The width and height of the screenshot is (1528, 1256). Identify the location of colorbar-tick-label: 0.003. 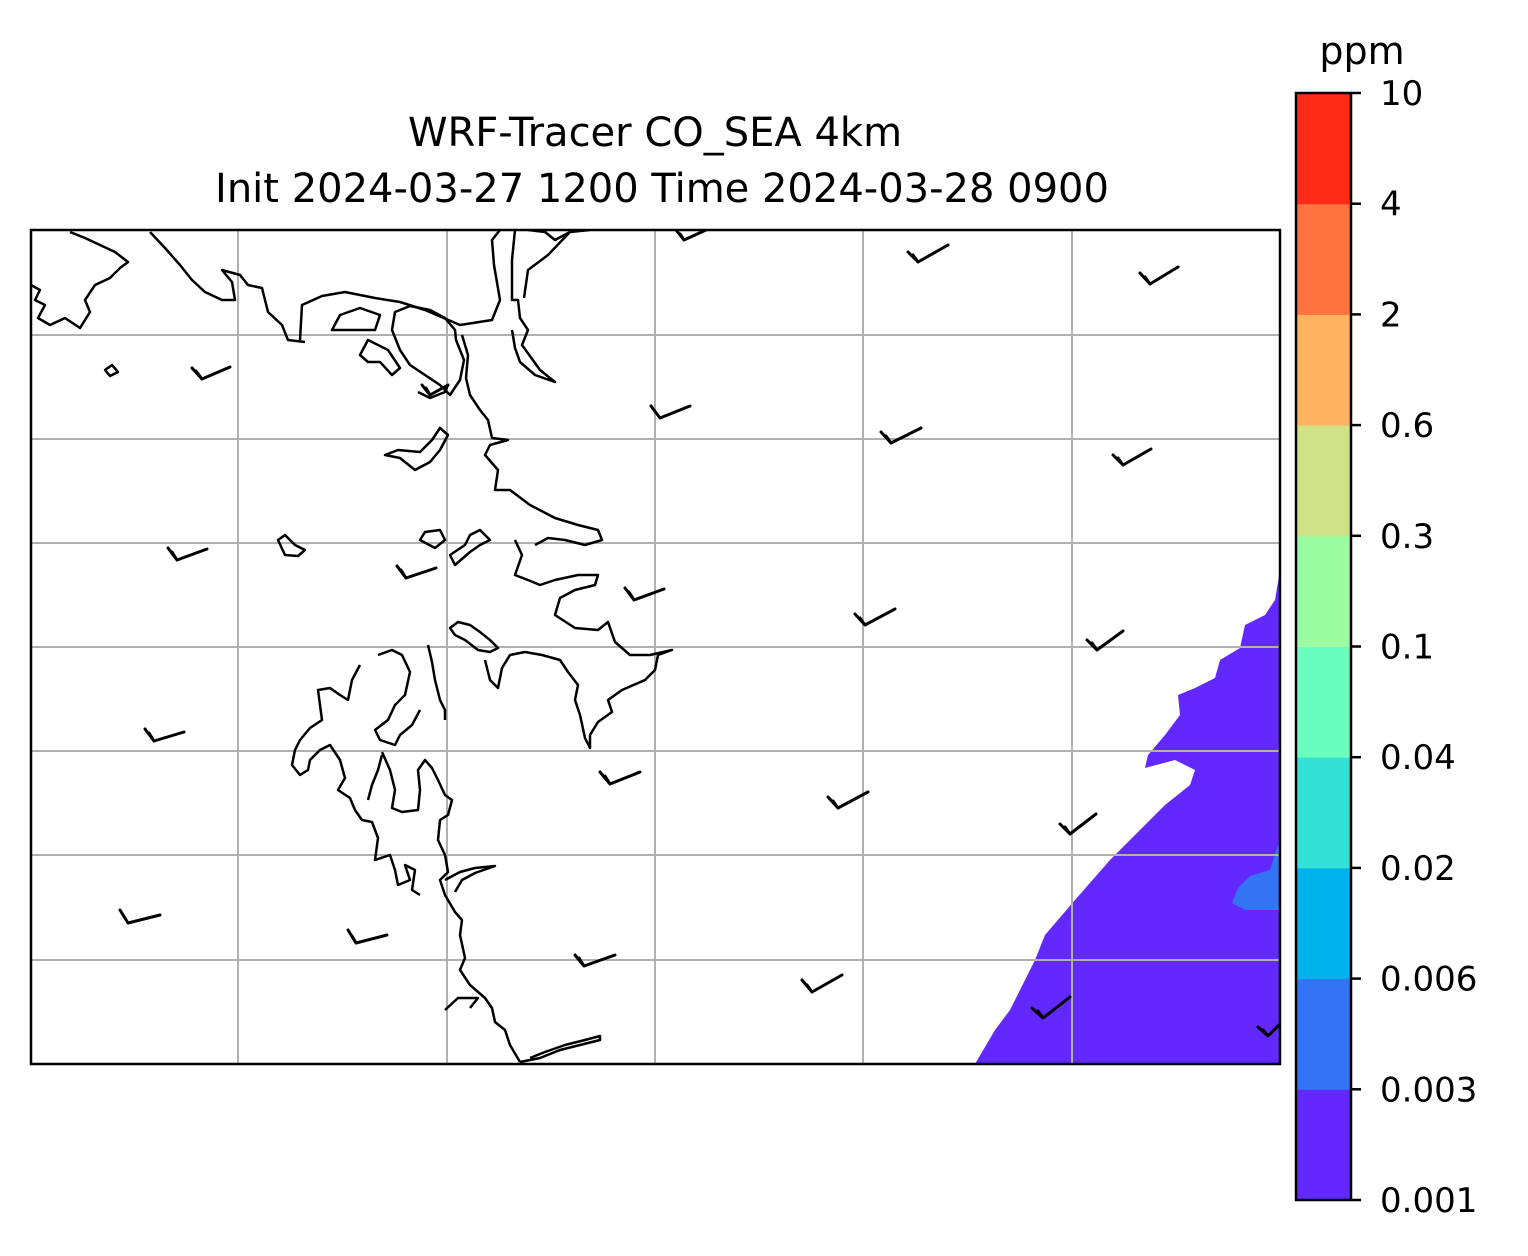
(1428, 1090).